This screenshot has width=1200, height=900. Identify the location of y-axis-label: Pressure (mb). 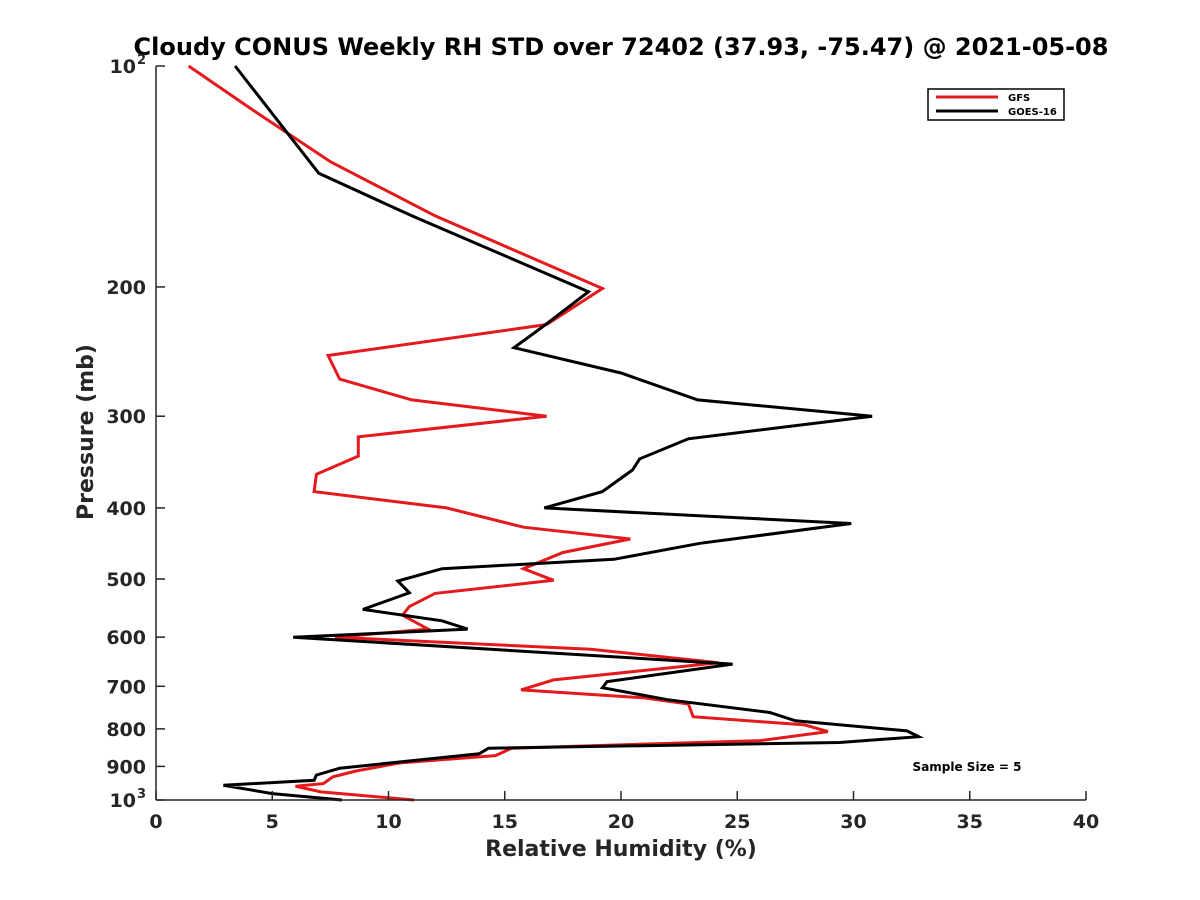
(86, 432).